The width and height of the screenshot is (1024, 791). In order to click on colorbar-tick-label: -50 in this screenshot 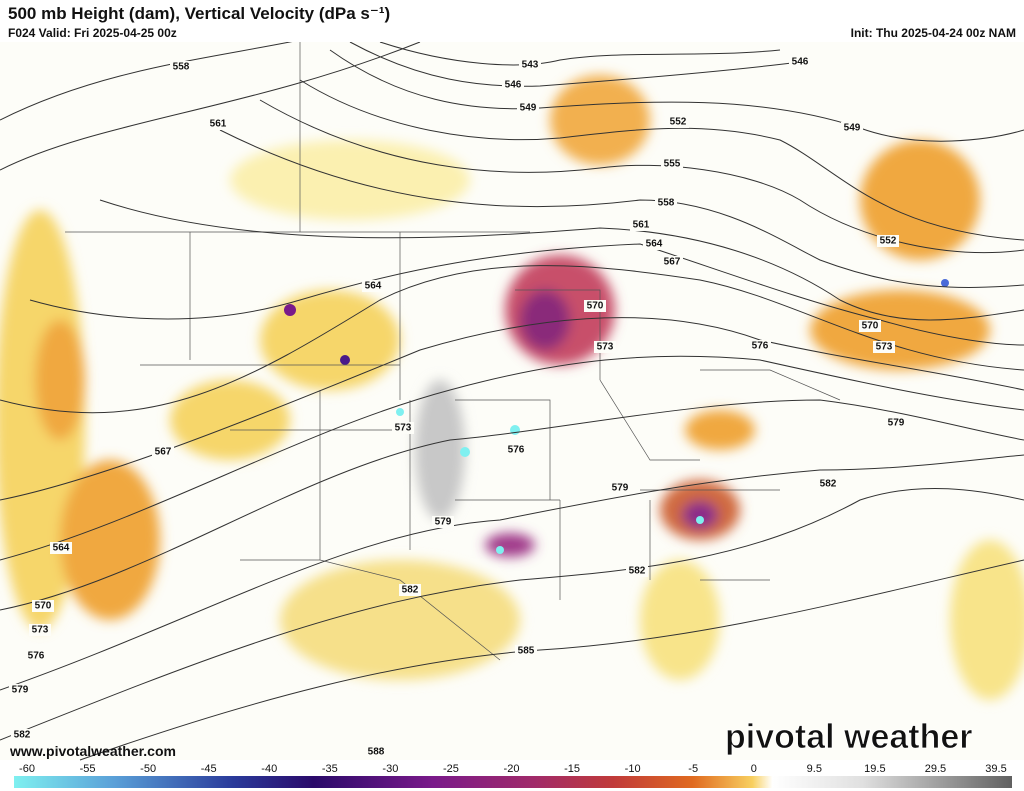, I will do `click(148, 769)`.